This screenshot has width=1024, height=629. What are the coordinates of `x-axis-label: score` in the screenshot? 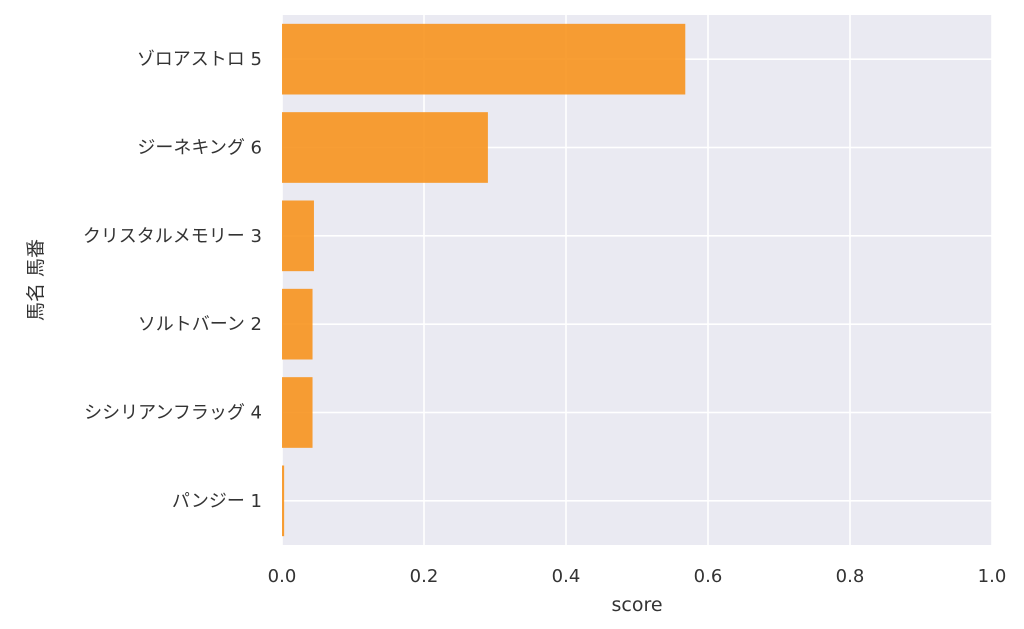 It's located at (636, 605).